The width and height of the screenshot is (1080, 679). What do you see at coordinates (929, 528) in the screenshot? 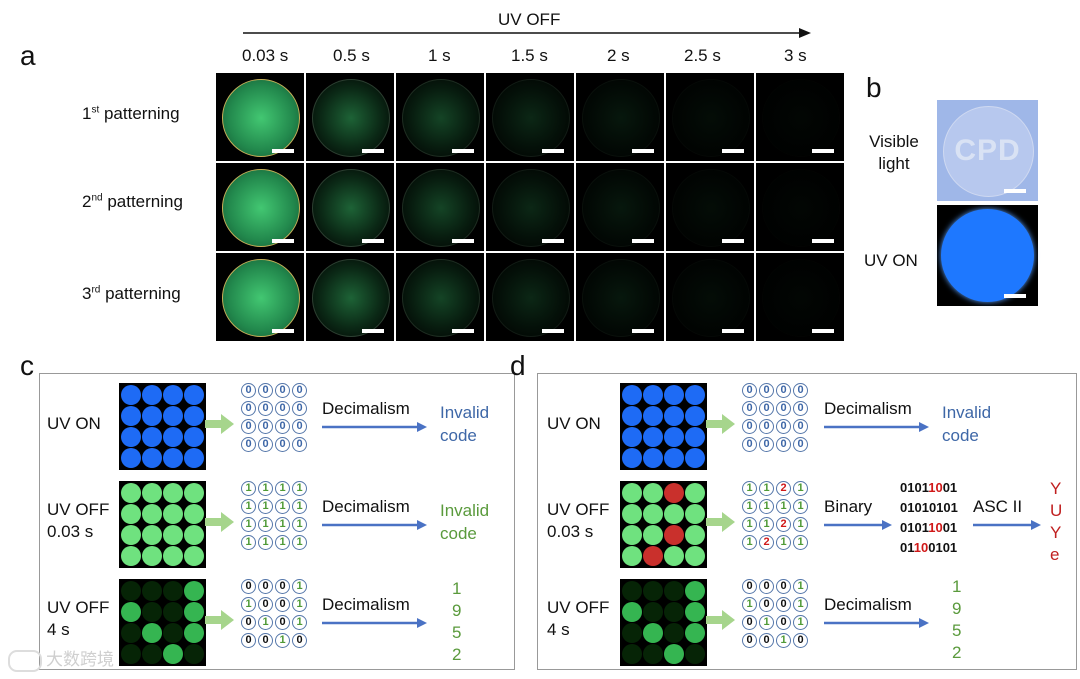
I see `binary-line: 01011001` at bounding box center [929, 528].